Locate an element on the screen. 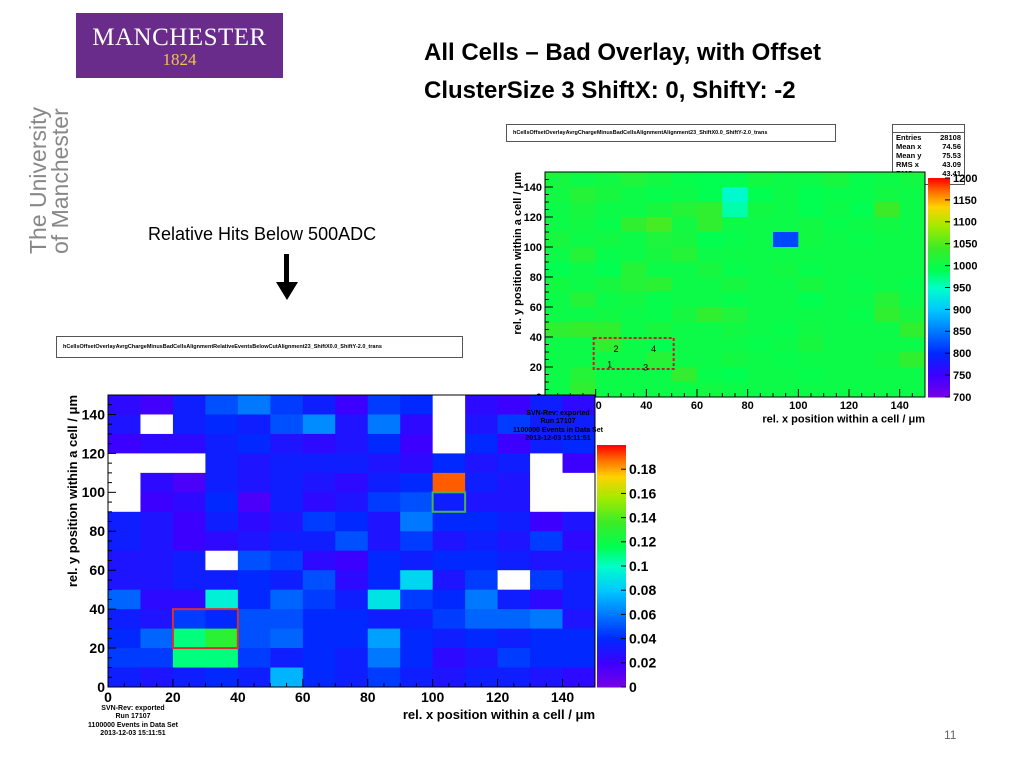  y-tick-label: 60 is located at coordinates (97, 570).